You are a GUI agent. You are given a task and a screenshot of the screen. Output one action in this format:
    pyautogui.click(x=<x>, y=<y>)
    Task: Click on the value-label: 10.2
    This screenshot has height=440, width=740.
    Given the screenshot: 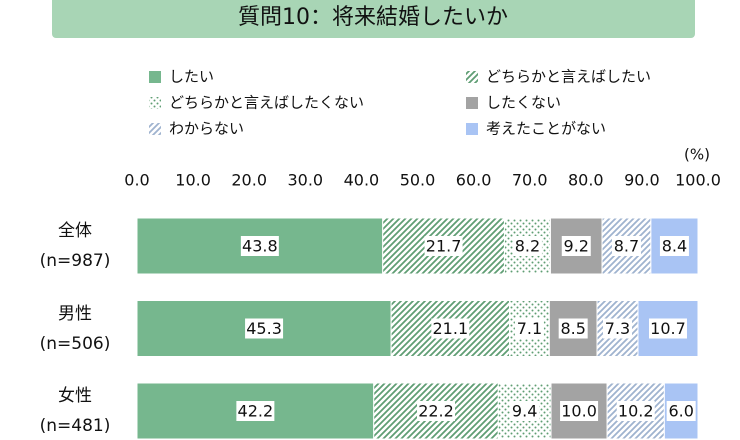 What is the action you would take?
    pyautogui.click(x=636, y=411)
    